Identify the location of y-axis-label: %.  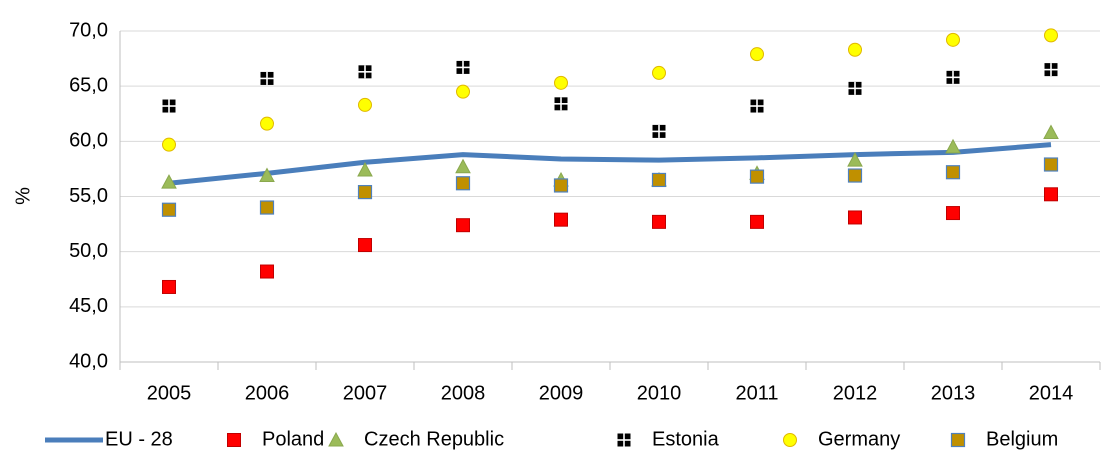
(23, 196).